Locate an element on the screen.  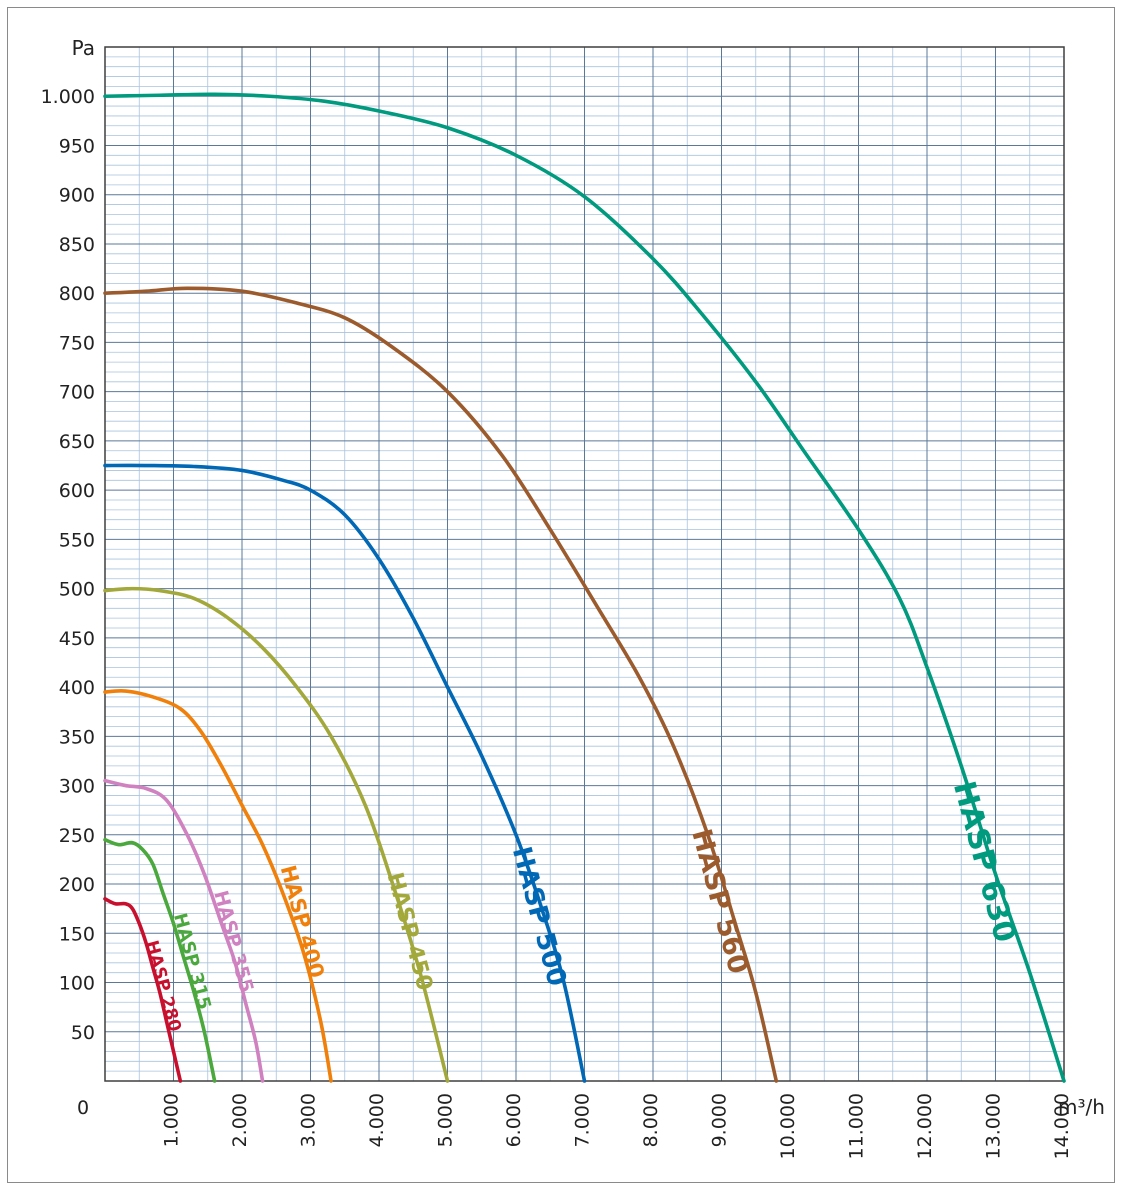
x-tick-label: 3.000 is located at coordinates (308, 1120).